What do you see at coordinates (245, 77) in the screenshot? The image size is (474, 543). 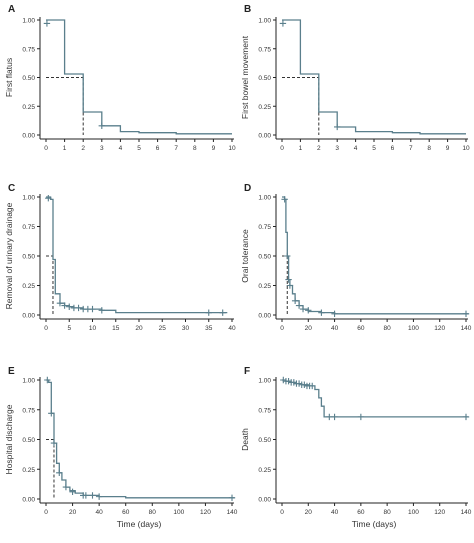 I see `y-axis-label: First bowel movement` at bounding box center [245, 77].